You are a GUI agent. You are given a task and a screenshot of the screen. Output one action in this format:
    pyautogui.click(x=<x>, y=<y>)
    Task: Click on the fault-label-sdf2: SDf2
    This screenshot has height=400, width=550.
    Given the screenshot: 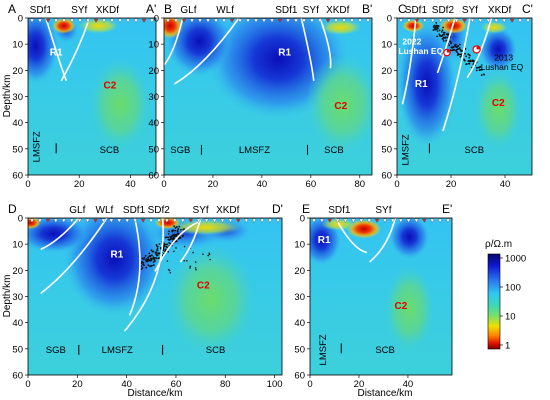 What is the action you would take?
    pyautogui.click(x=159, y=210)
    